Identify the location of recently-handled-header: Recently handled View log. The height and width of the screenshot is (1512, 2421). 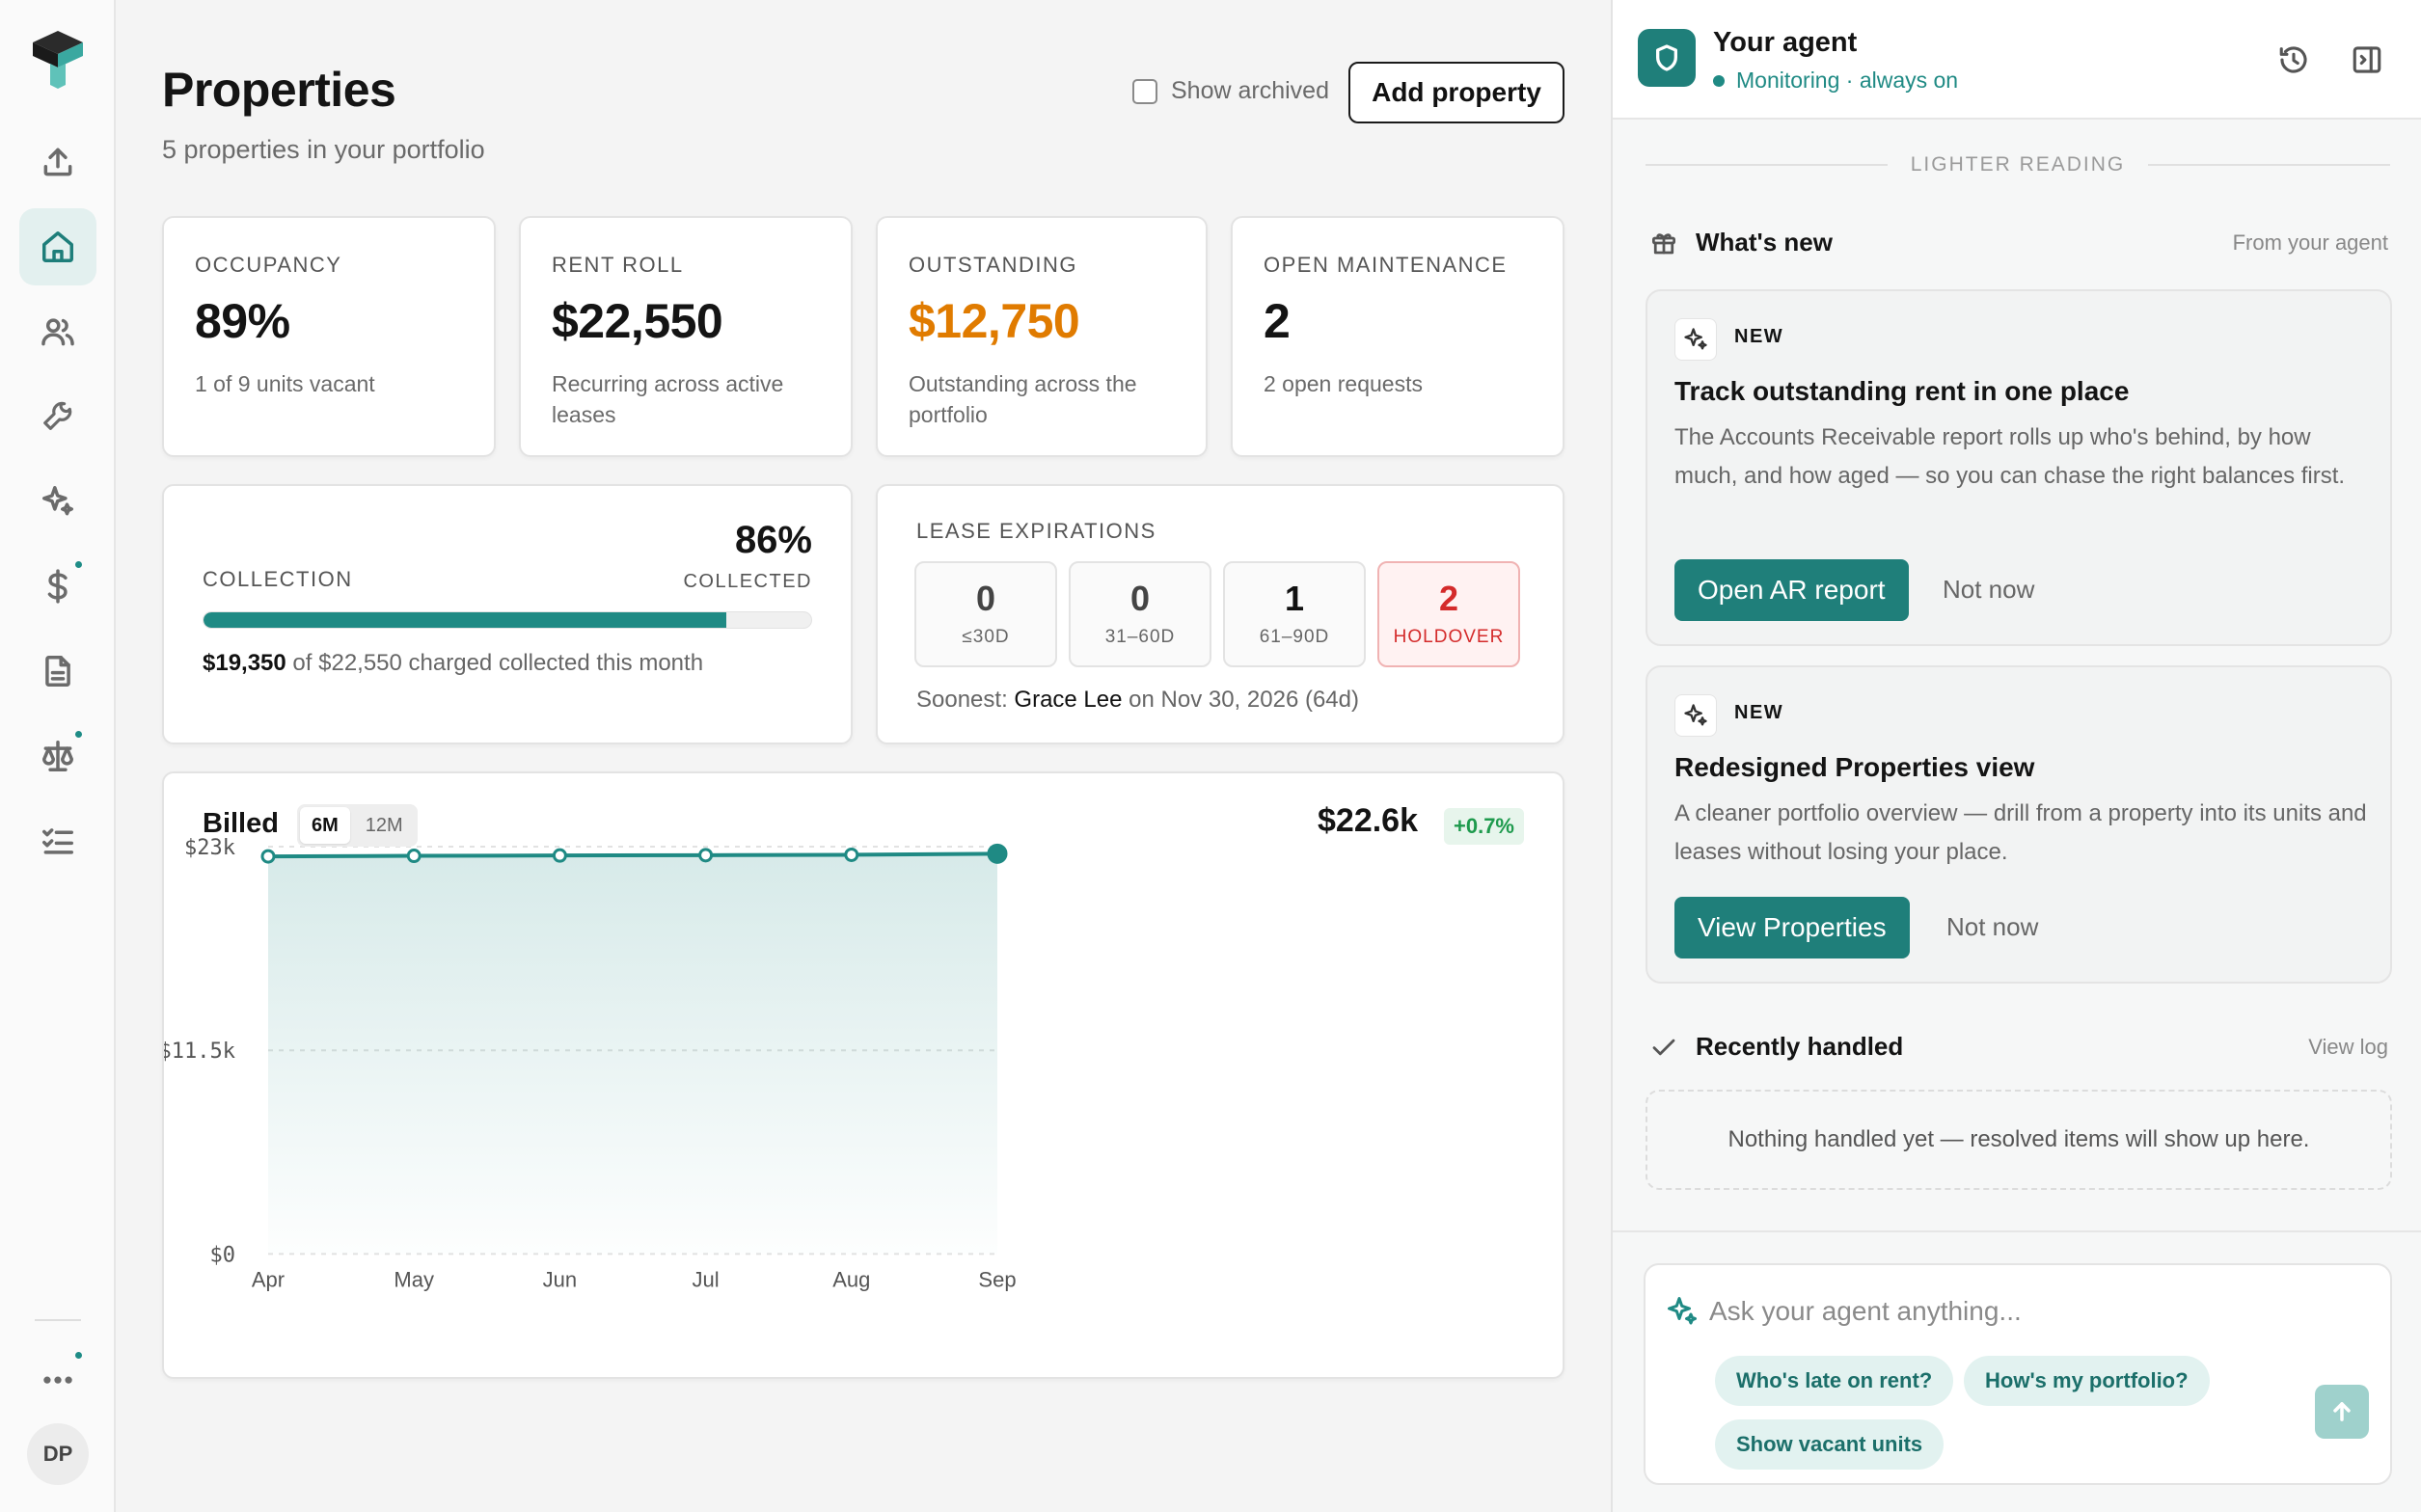
(2018, 1047).